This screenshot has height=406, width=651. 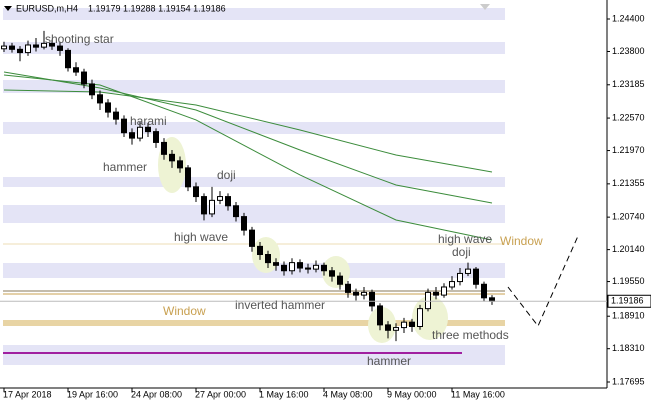 I want to click on y-tick-label: 1.20740, so click(x=628, y=217).